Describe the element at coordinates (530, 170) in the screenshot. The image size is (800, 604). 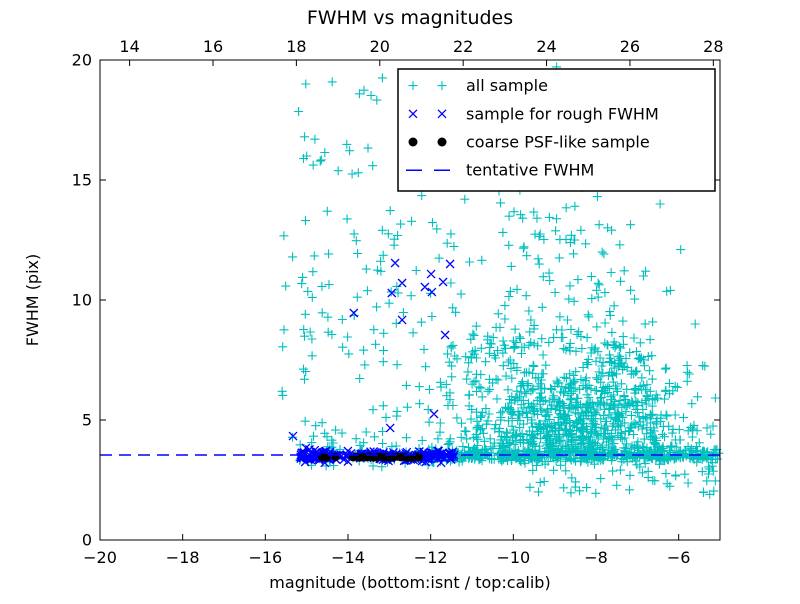
I see `legend-label: tentative FWHM` at that location.